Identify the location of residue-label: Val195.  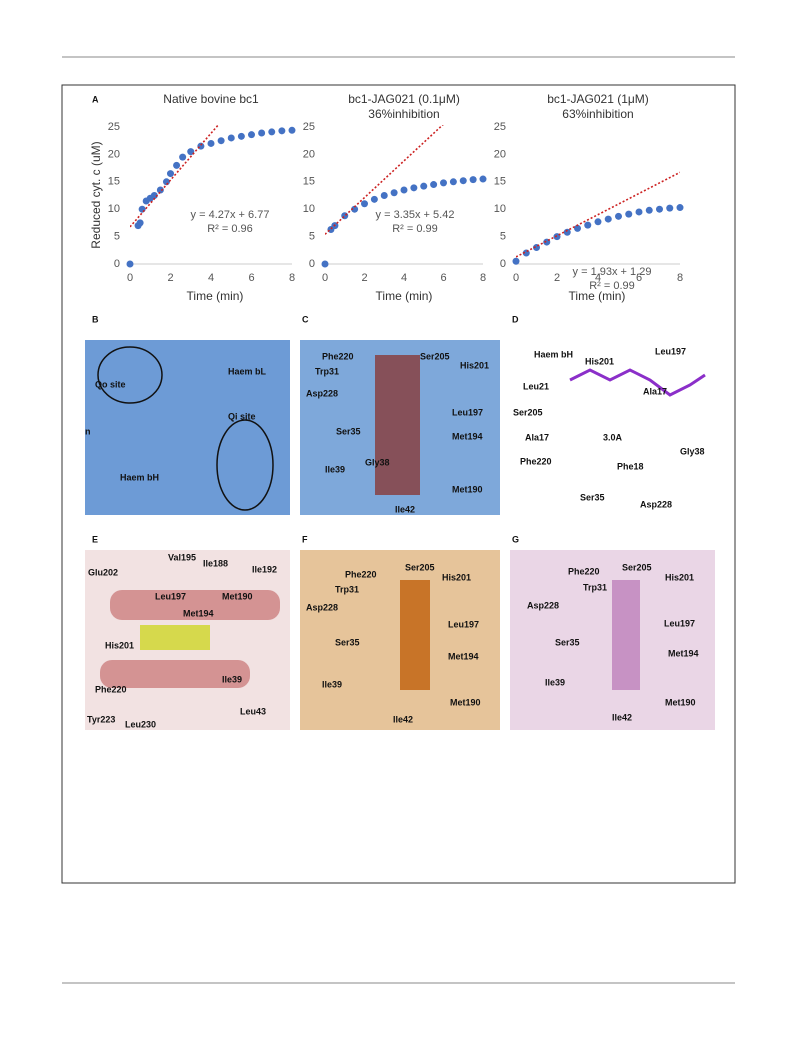
(182, 557).